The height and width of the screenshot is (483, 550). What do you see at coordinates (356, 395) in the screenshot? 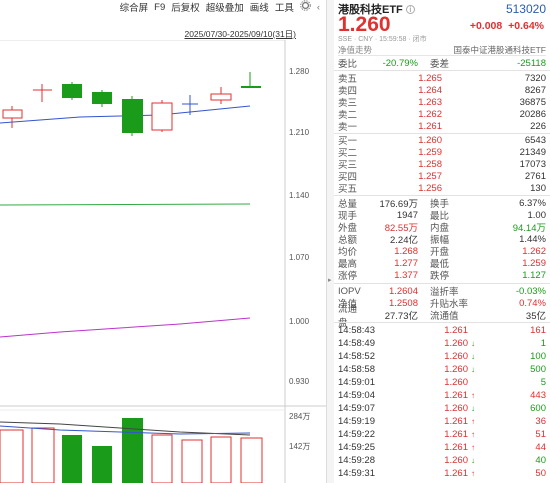
I see `tick-time: 14:59:04` at bounding box center [356, 395].